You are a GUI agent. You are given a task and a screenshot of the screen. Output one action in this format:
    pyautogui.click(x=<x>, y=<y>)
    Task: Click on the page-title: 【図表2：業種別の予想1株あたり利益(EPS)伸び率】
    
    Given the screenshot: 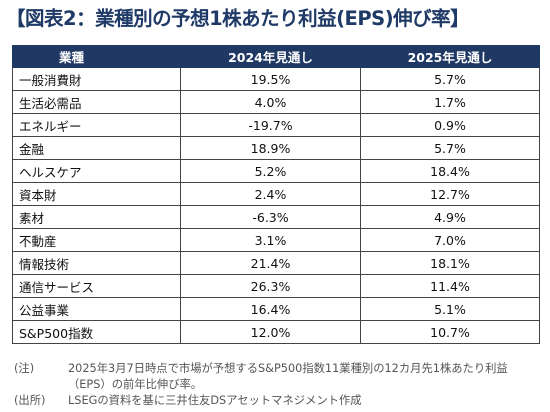 What is the action you would take?
    pyautogui.click(x=238, y=18)
    